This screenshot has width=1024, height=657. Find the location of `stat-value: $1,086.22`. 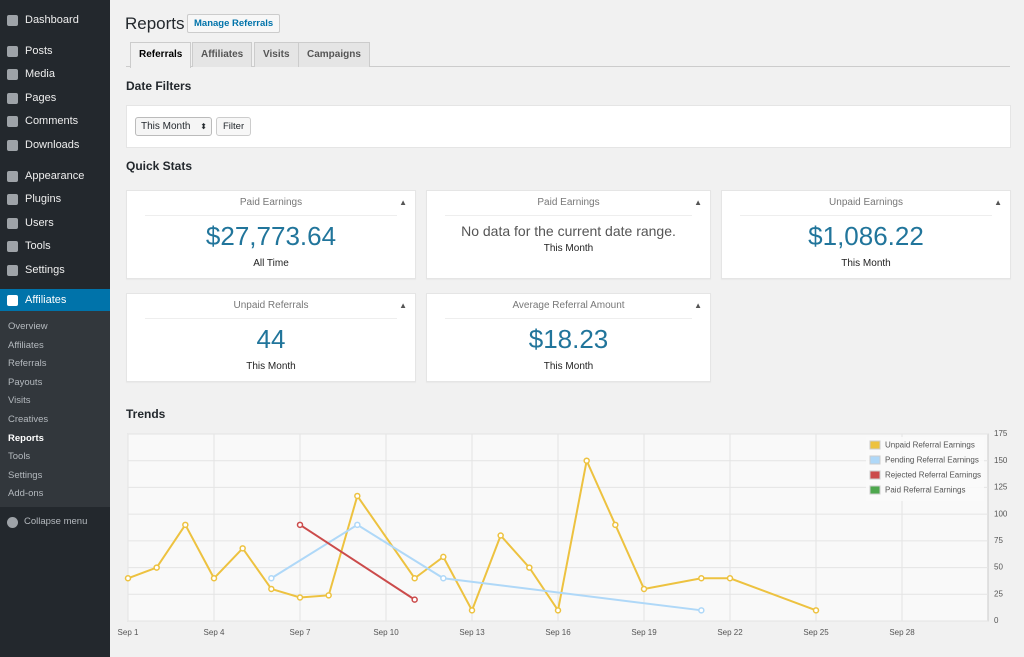

stat-value: $1,086.22 is located at coordinates (866, 236).